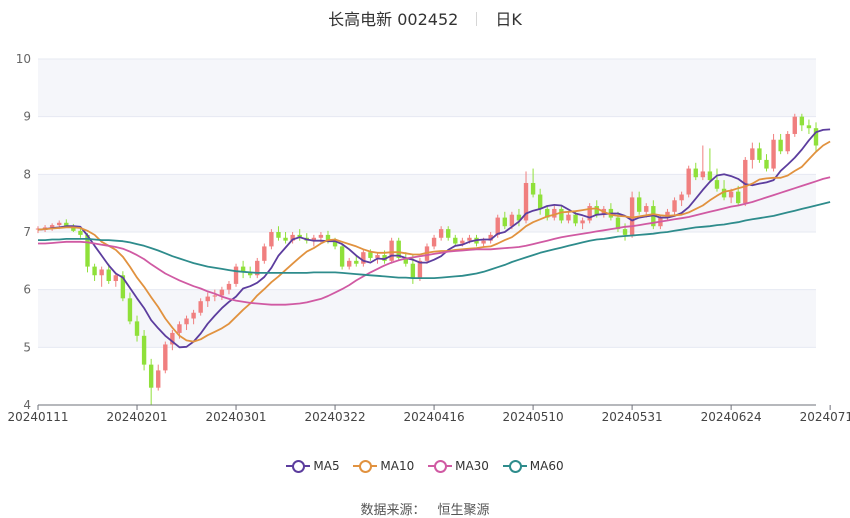  Describe the element at coordinates (825, 417) in the screenshot. I see `x-tick-label: 20240712` at that location.